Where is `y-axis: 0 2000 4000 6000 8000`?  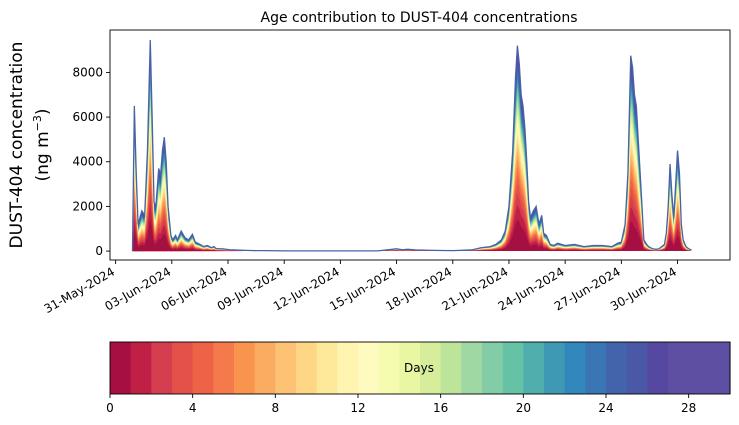
y-axis: 0 2000 4000 6000 8000 is located at coordinates (91, 161).